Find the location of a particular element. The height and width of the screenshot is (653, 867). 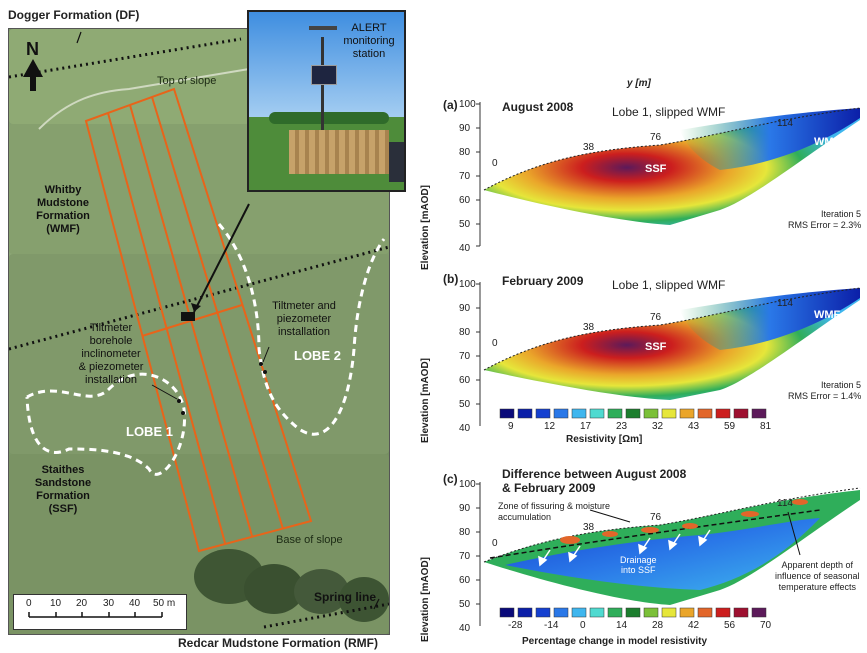

spring-line-boundary is located at coordinates (326, 615).